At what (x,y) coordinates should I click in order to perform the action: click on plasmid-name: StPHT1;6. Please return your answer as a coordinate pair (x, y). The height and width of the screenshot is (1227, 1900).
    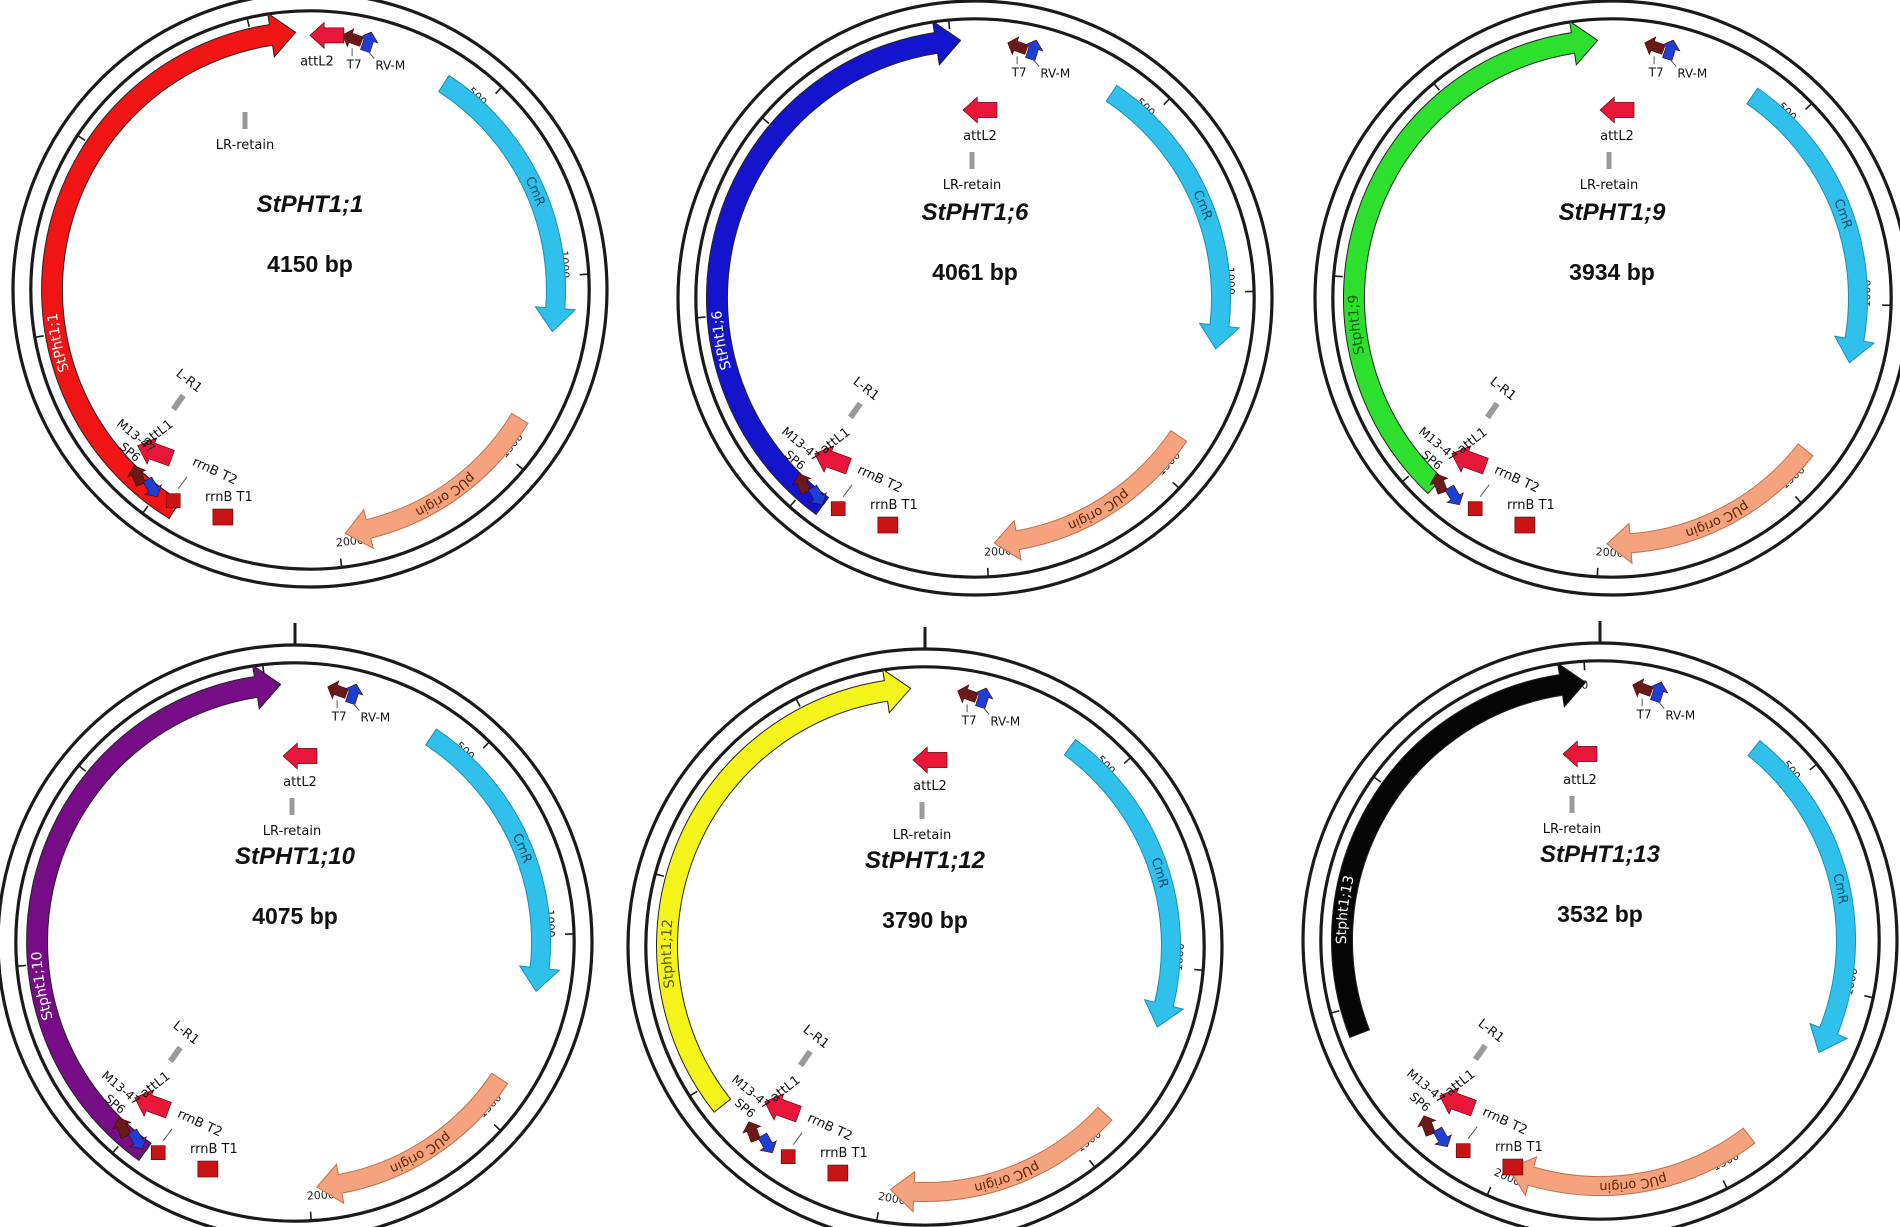
    Looking at the image, I should click on (975, 212).